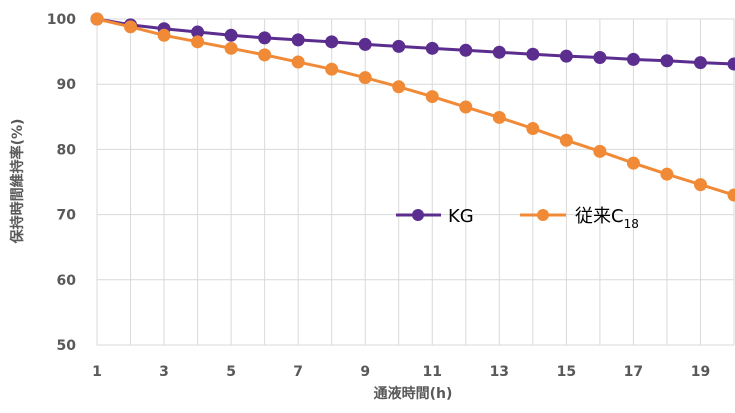 The image size is (735, 413). Describe the element at coordinates (97, 372) in the screenshot. I see `x-tick-label: 1` at that location.